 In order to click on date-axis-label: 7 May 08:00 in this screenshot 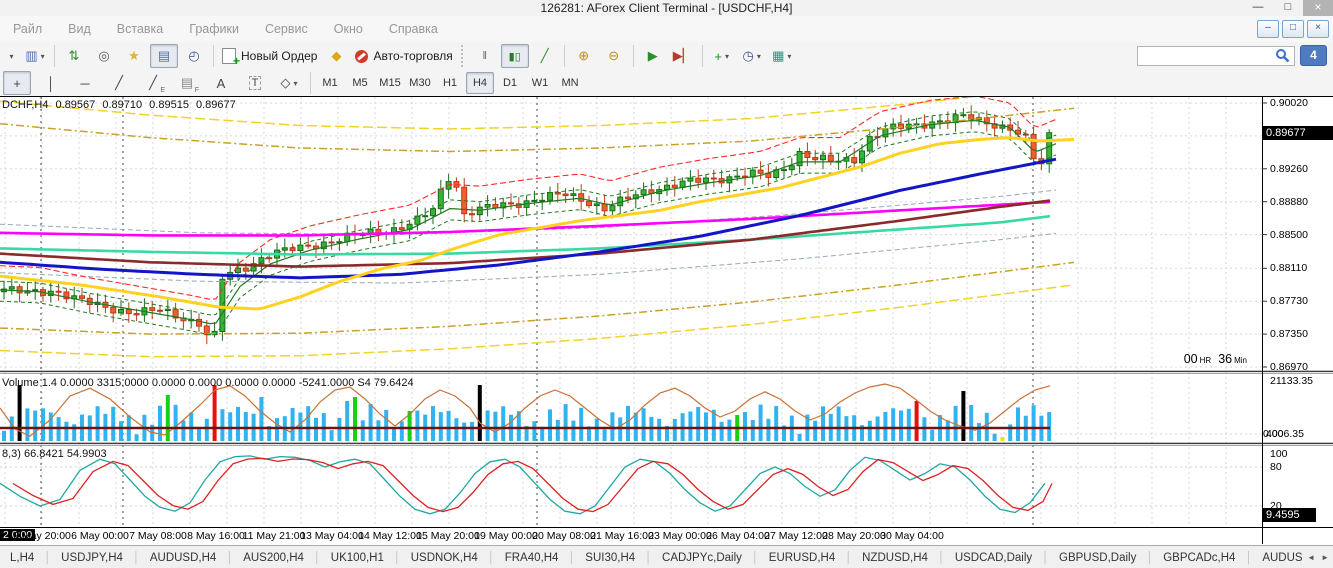, I will do `click(158, 536)`.